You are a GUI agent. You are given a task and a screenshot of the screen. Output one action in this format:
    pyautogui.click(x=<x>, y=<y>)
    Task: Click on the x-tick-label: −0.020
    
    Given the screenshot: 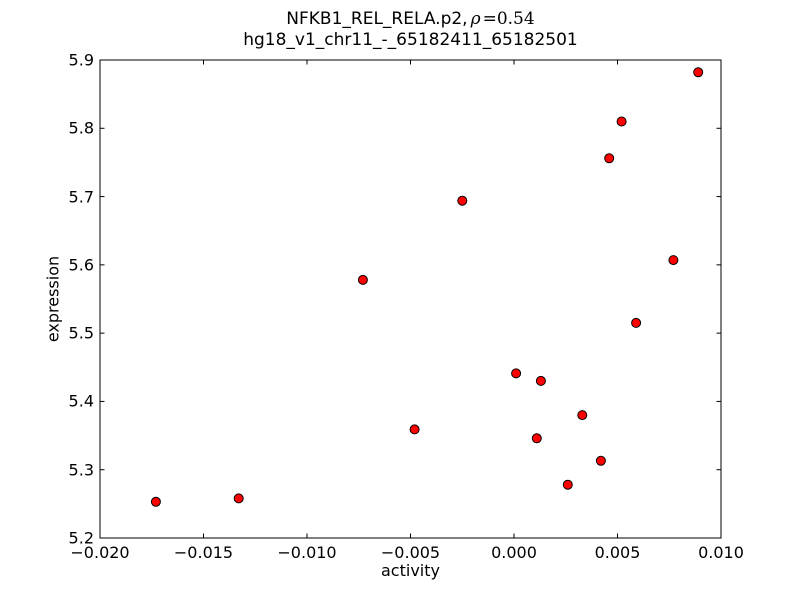 What is the action you would take?
    pyautogui.click(x=100, y=552)
    